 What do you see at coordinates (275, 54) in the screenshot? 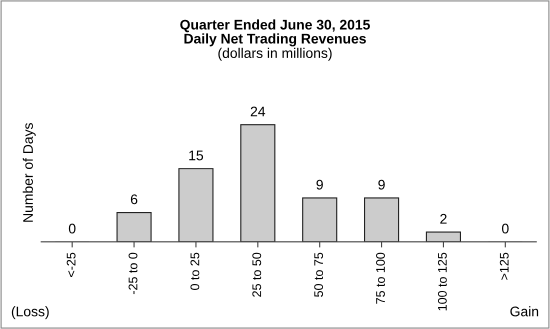
I see `chart-subtitle: (dollars in millions)` at bounding box center [275, 54].